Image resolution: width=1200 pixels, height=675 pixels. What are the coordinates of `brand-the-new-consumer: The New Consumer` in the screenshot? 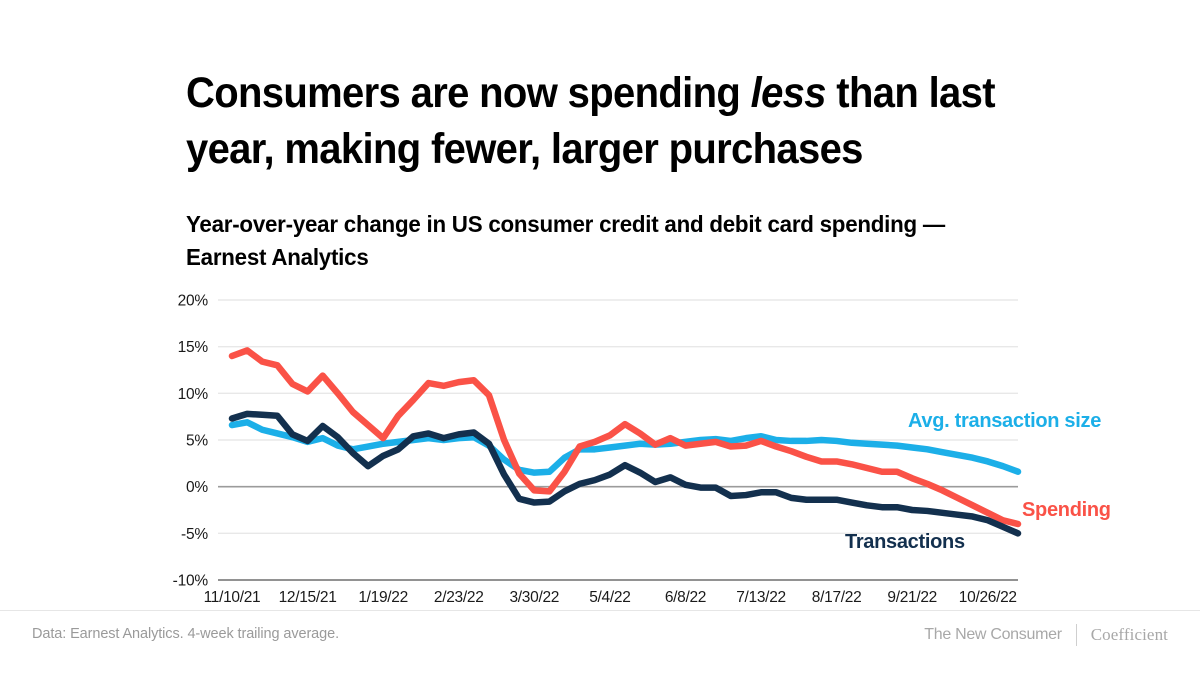 It's located at (993, 634).